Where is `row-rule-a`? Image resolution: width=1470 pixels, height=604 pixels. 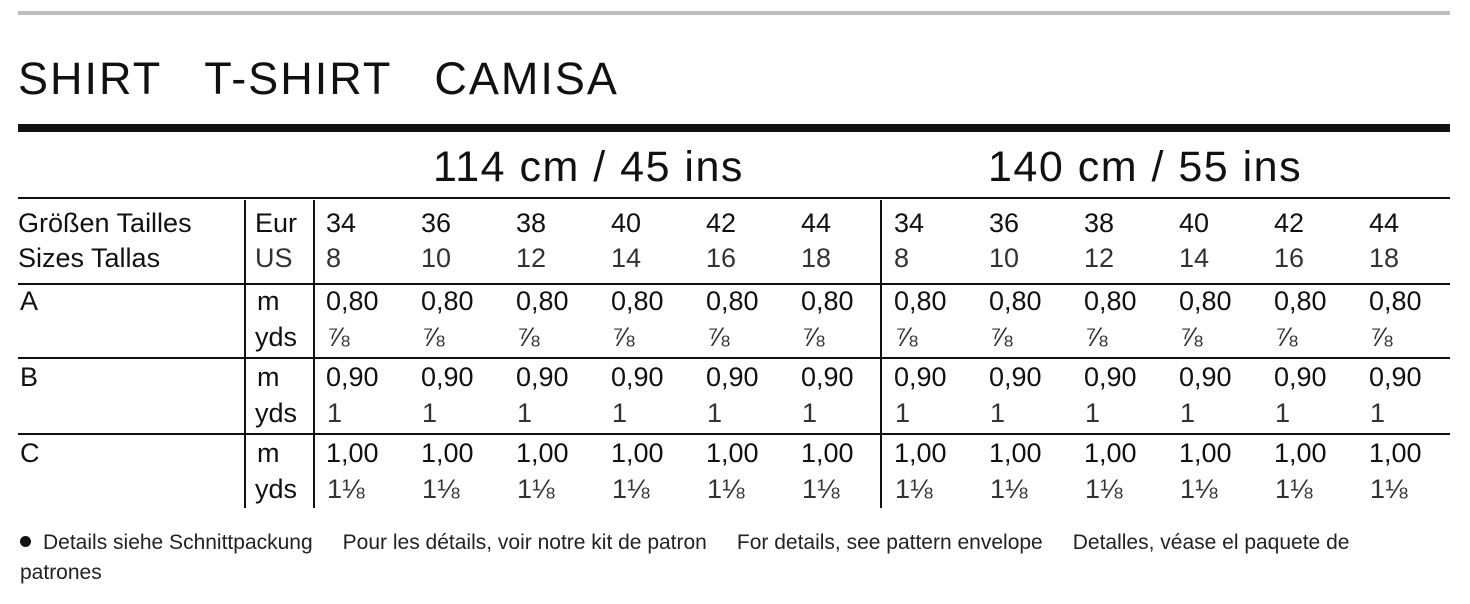
row-rule-a is located at coordinates (734, 284).